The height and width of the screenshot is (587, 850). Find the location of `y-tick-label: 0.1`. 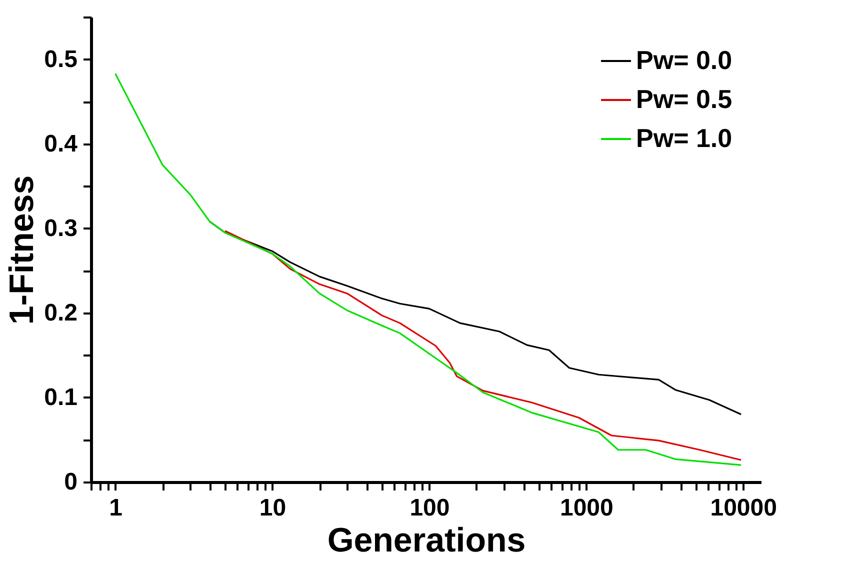

y-tick-label: 0.1 is located at coordinates (61, 397).